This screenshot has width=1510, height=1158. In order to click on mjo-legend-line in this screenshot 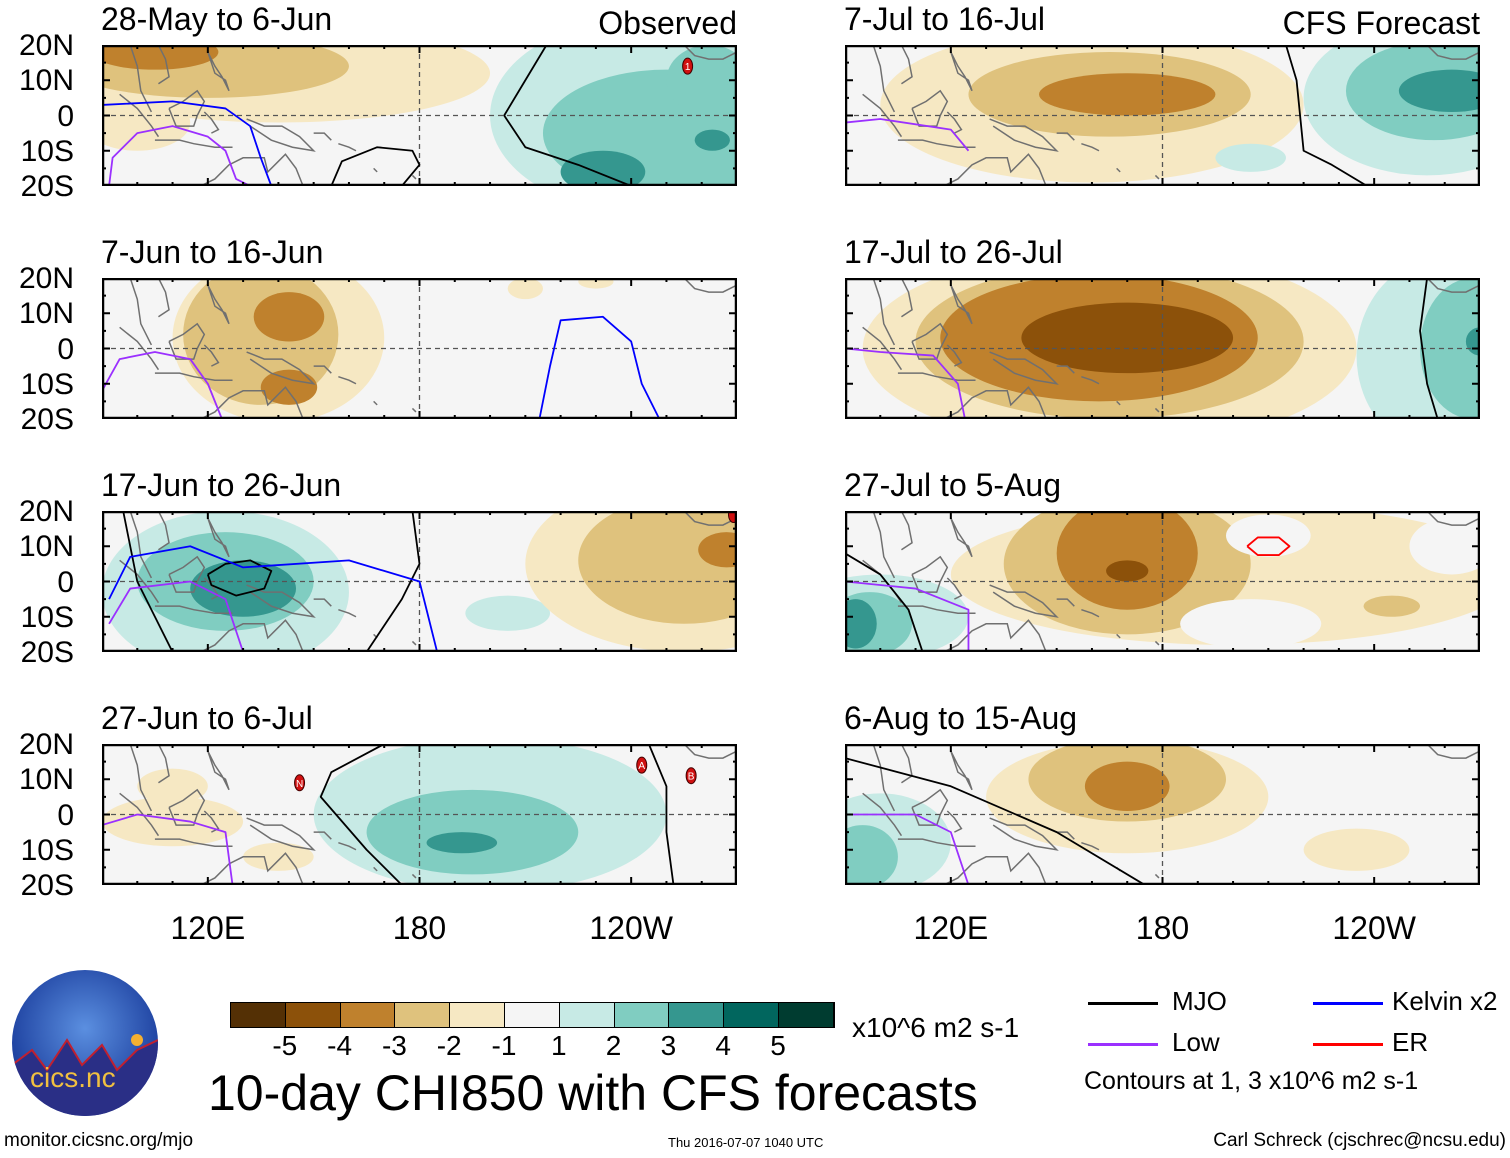, I will do `click(1123, 1003)`.